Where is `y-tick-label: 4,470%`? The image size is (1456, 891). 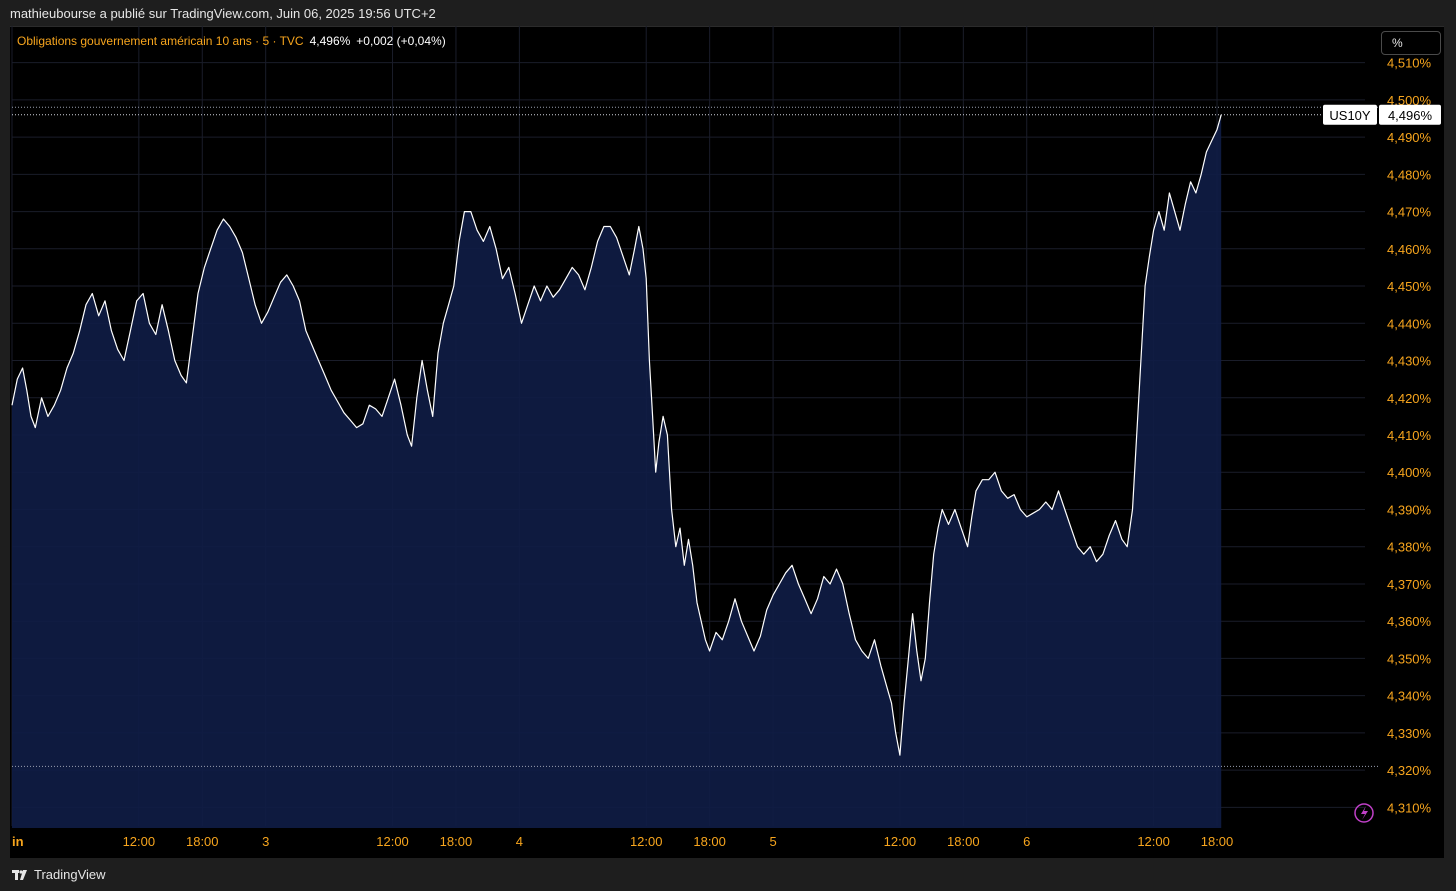
y-tick-label: 4,470% is located at coordinates (1409, 212).